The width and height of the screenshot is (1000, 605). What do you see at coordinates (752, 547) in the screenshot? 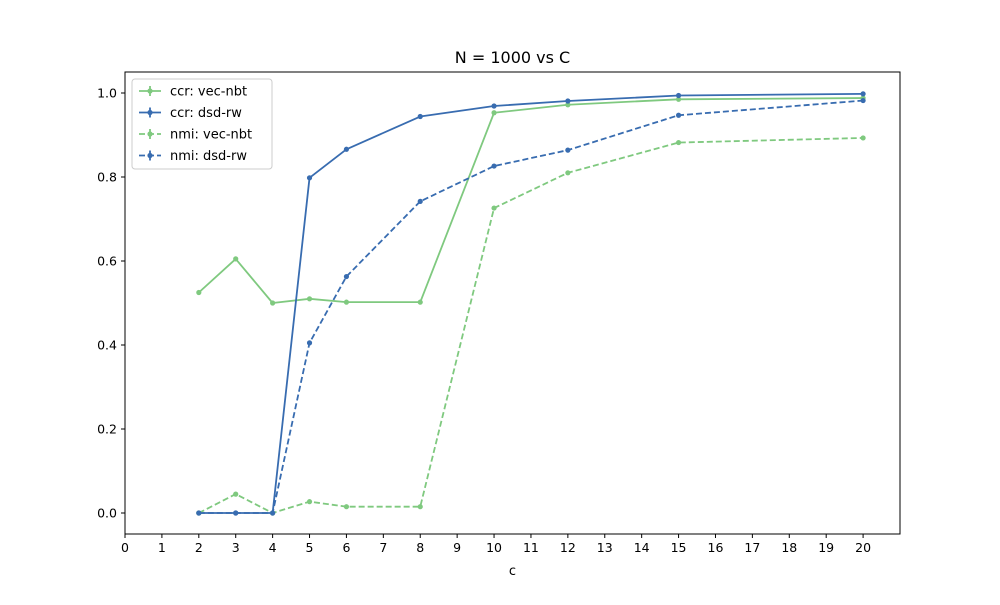
I see `x-tick-label: 17` at bounding box center [752, 547].